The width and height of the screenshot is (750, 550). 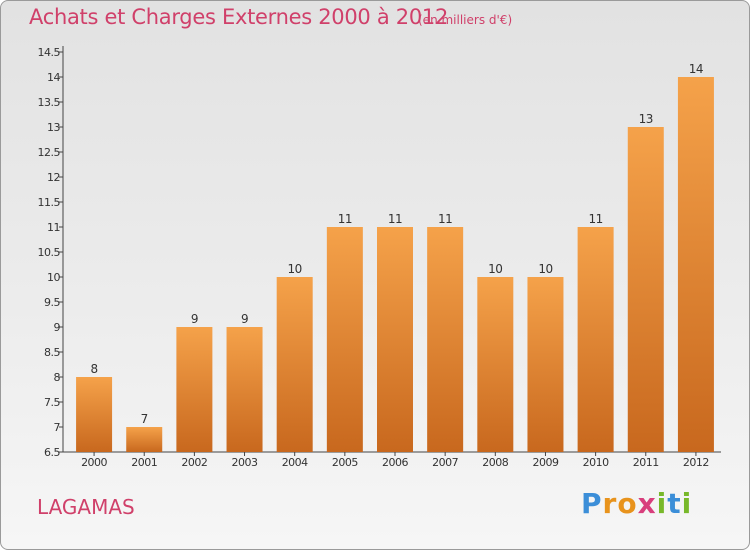 What do you see at coordinates (53, 227) in the screenshot?
I see `y-tick-label: 11` at bounding box center [53, 227].